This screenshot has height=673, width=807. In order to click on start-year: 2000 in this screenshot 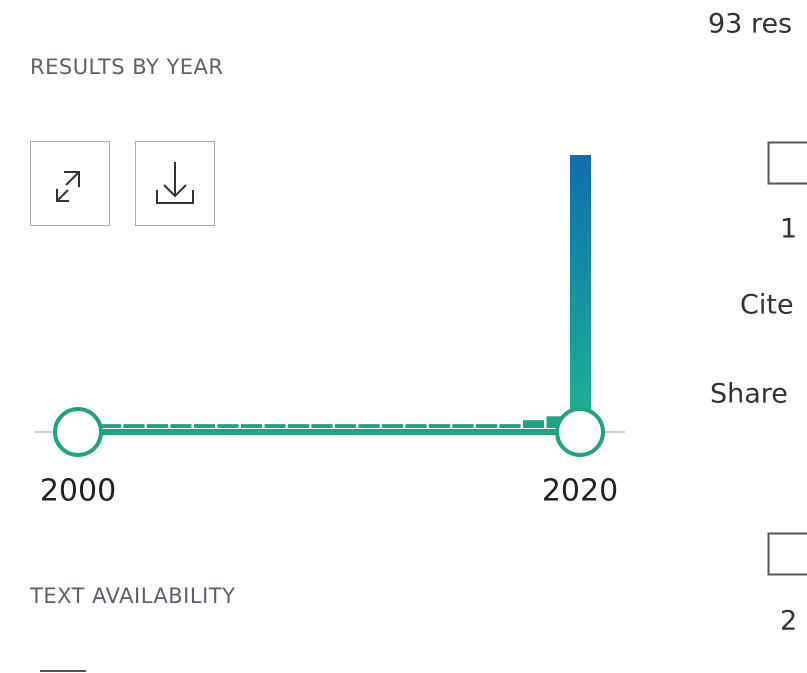, I will do `click(78, 491)`.